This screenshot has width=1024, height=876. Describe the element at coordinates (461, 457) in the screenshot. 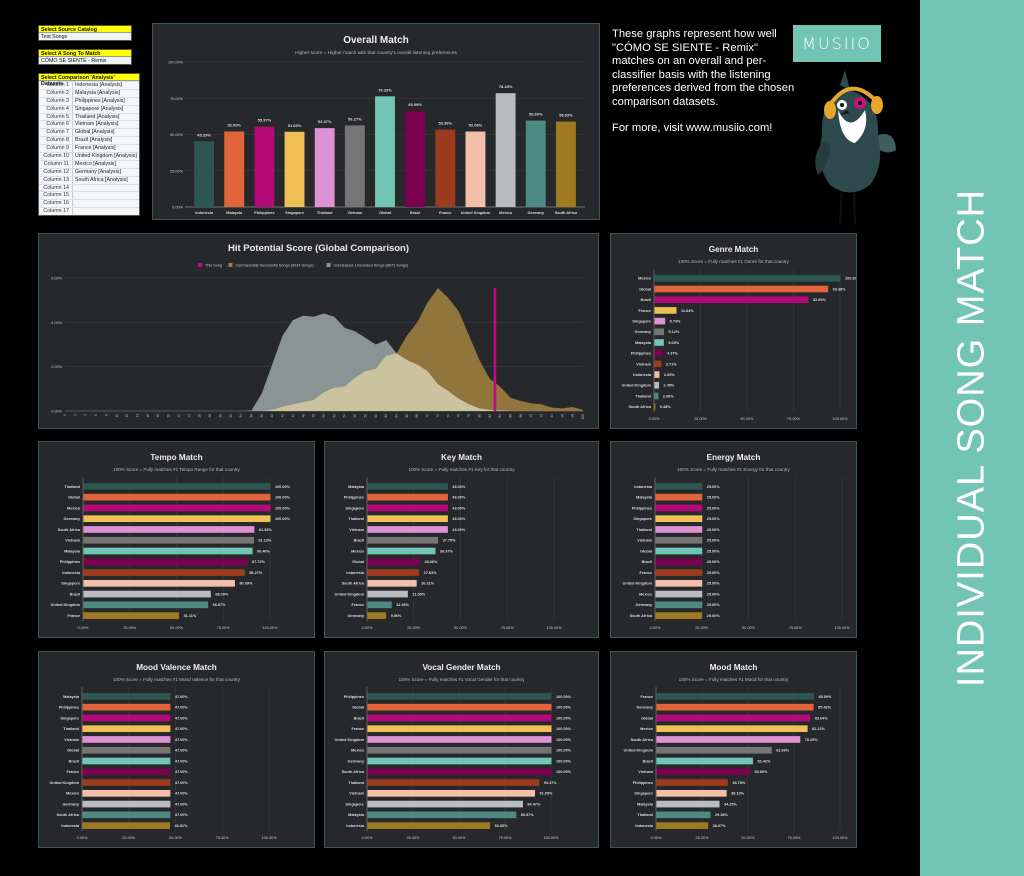

I see `chart-title: Key Match` at that location.